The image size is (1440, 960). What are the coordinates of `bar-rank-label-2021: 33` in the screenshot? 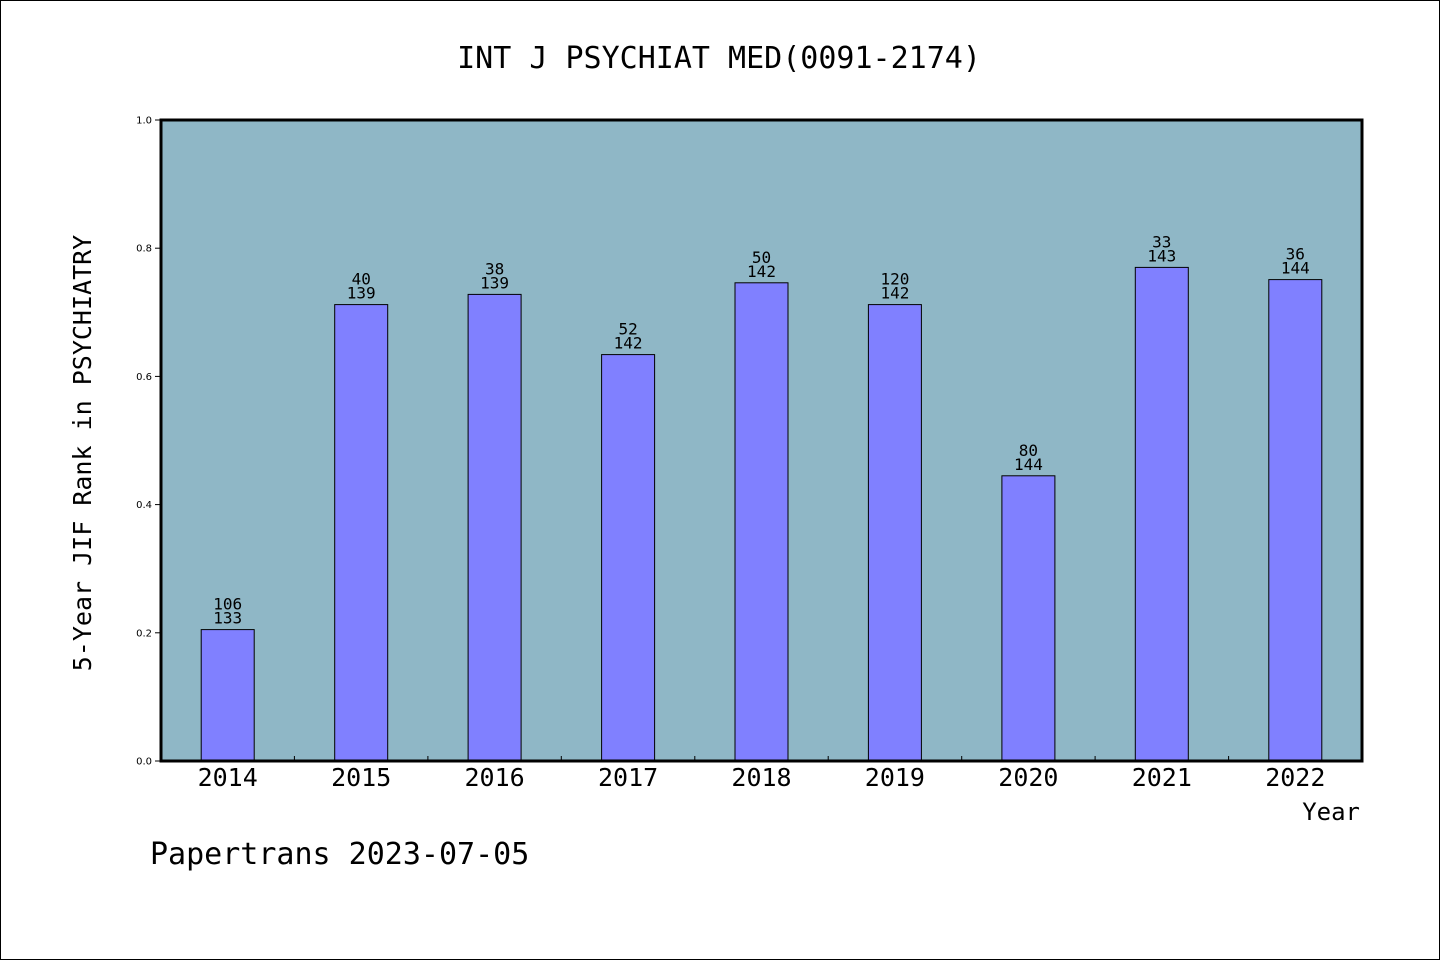 It's located at (1161, 241).